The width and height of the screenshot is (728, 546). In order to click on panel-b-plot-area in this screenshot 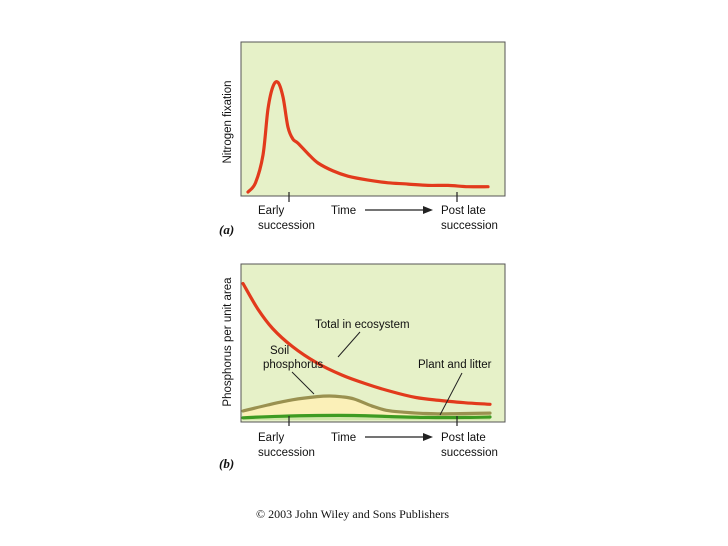, I will do `click(373, 343)`.